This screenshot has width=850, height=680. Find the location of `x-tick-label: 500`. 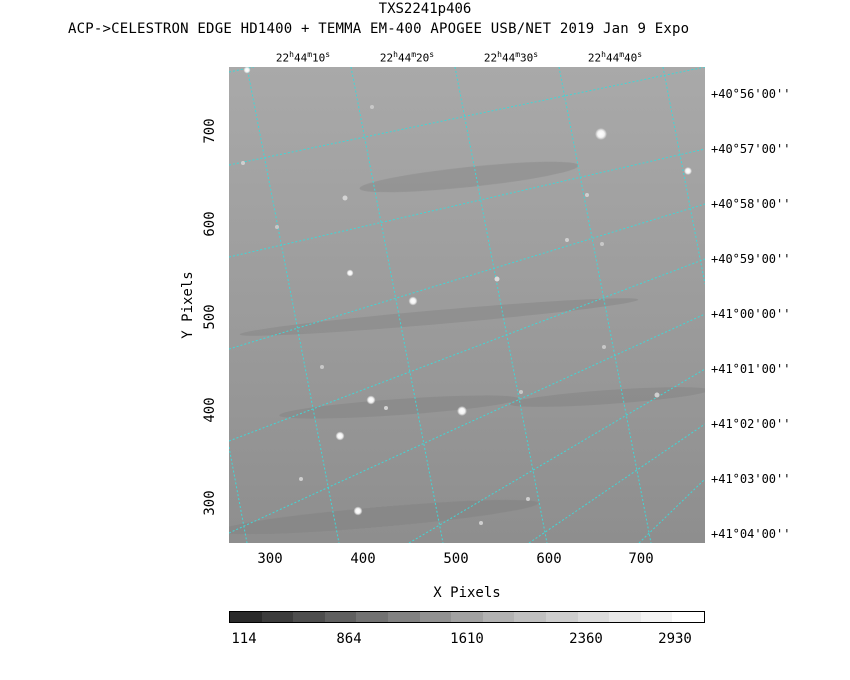

x-tick-label: 500 is located at coordinates (456, 559).